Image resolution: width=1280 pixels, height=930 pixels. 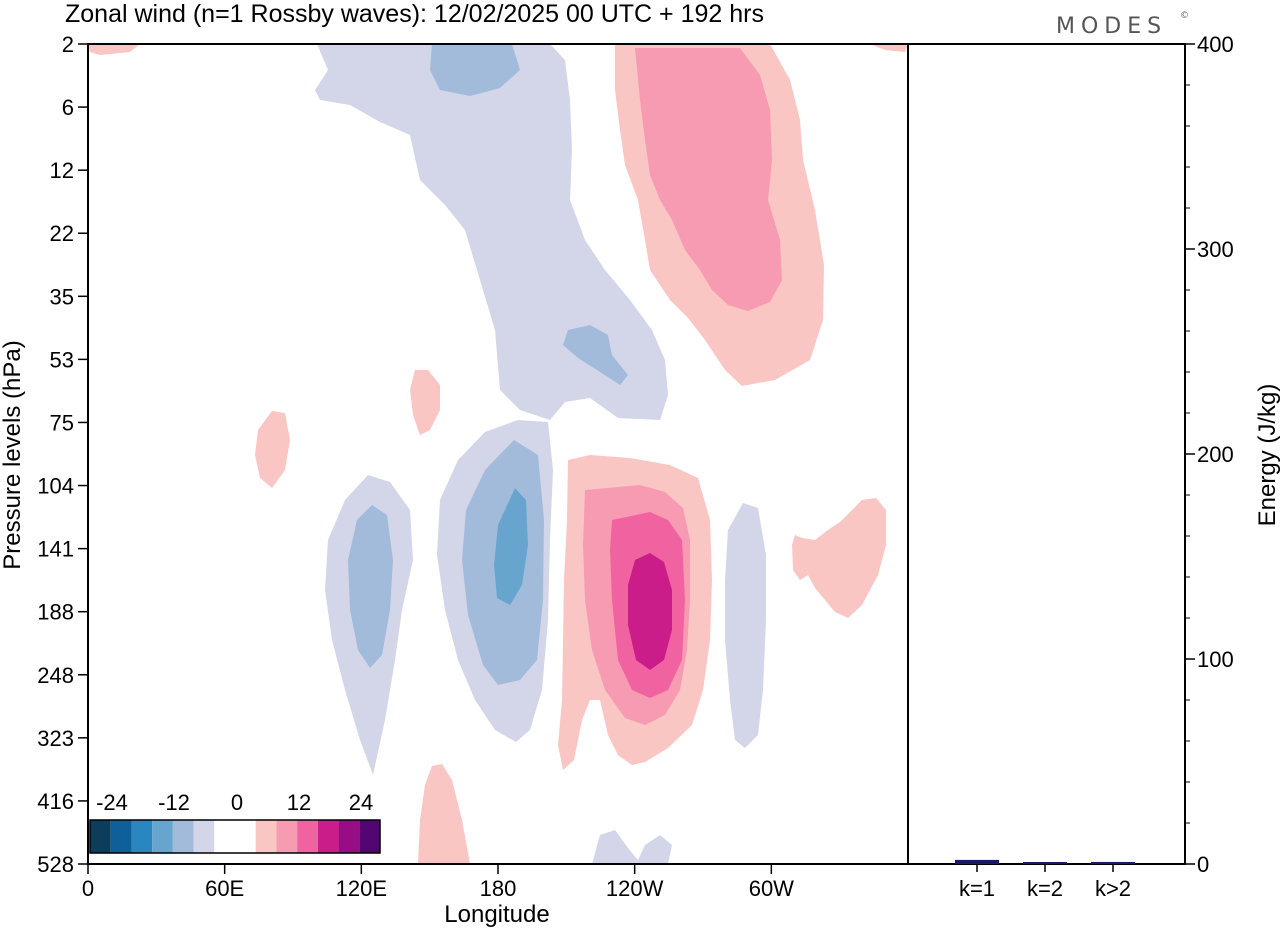 I want to click on energy-tick-label: 100, so click(x=1215, y=659).